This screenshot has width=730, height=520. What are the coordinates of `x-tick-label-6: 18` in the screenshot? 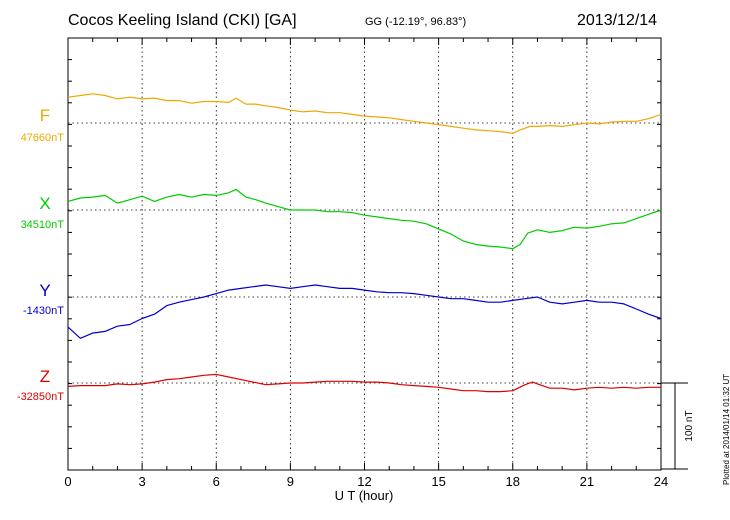 It's located at (513, 481).